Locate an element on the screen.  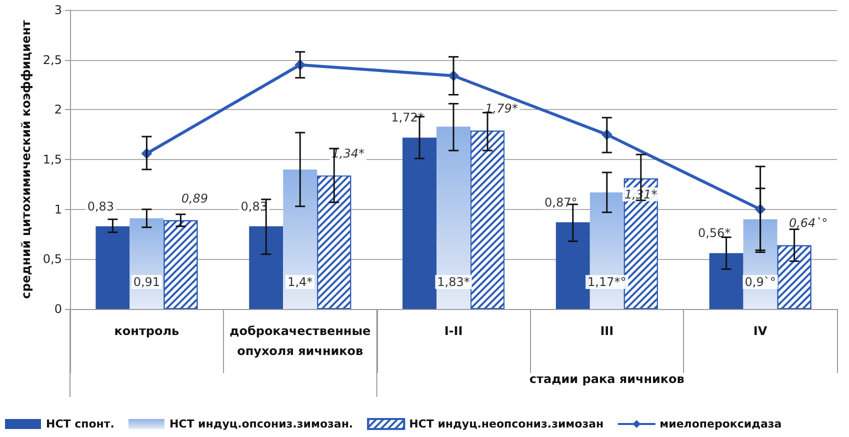
y-tick-label: 0,5 is located at coordinates (52, 259).